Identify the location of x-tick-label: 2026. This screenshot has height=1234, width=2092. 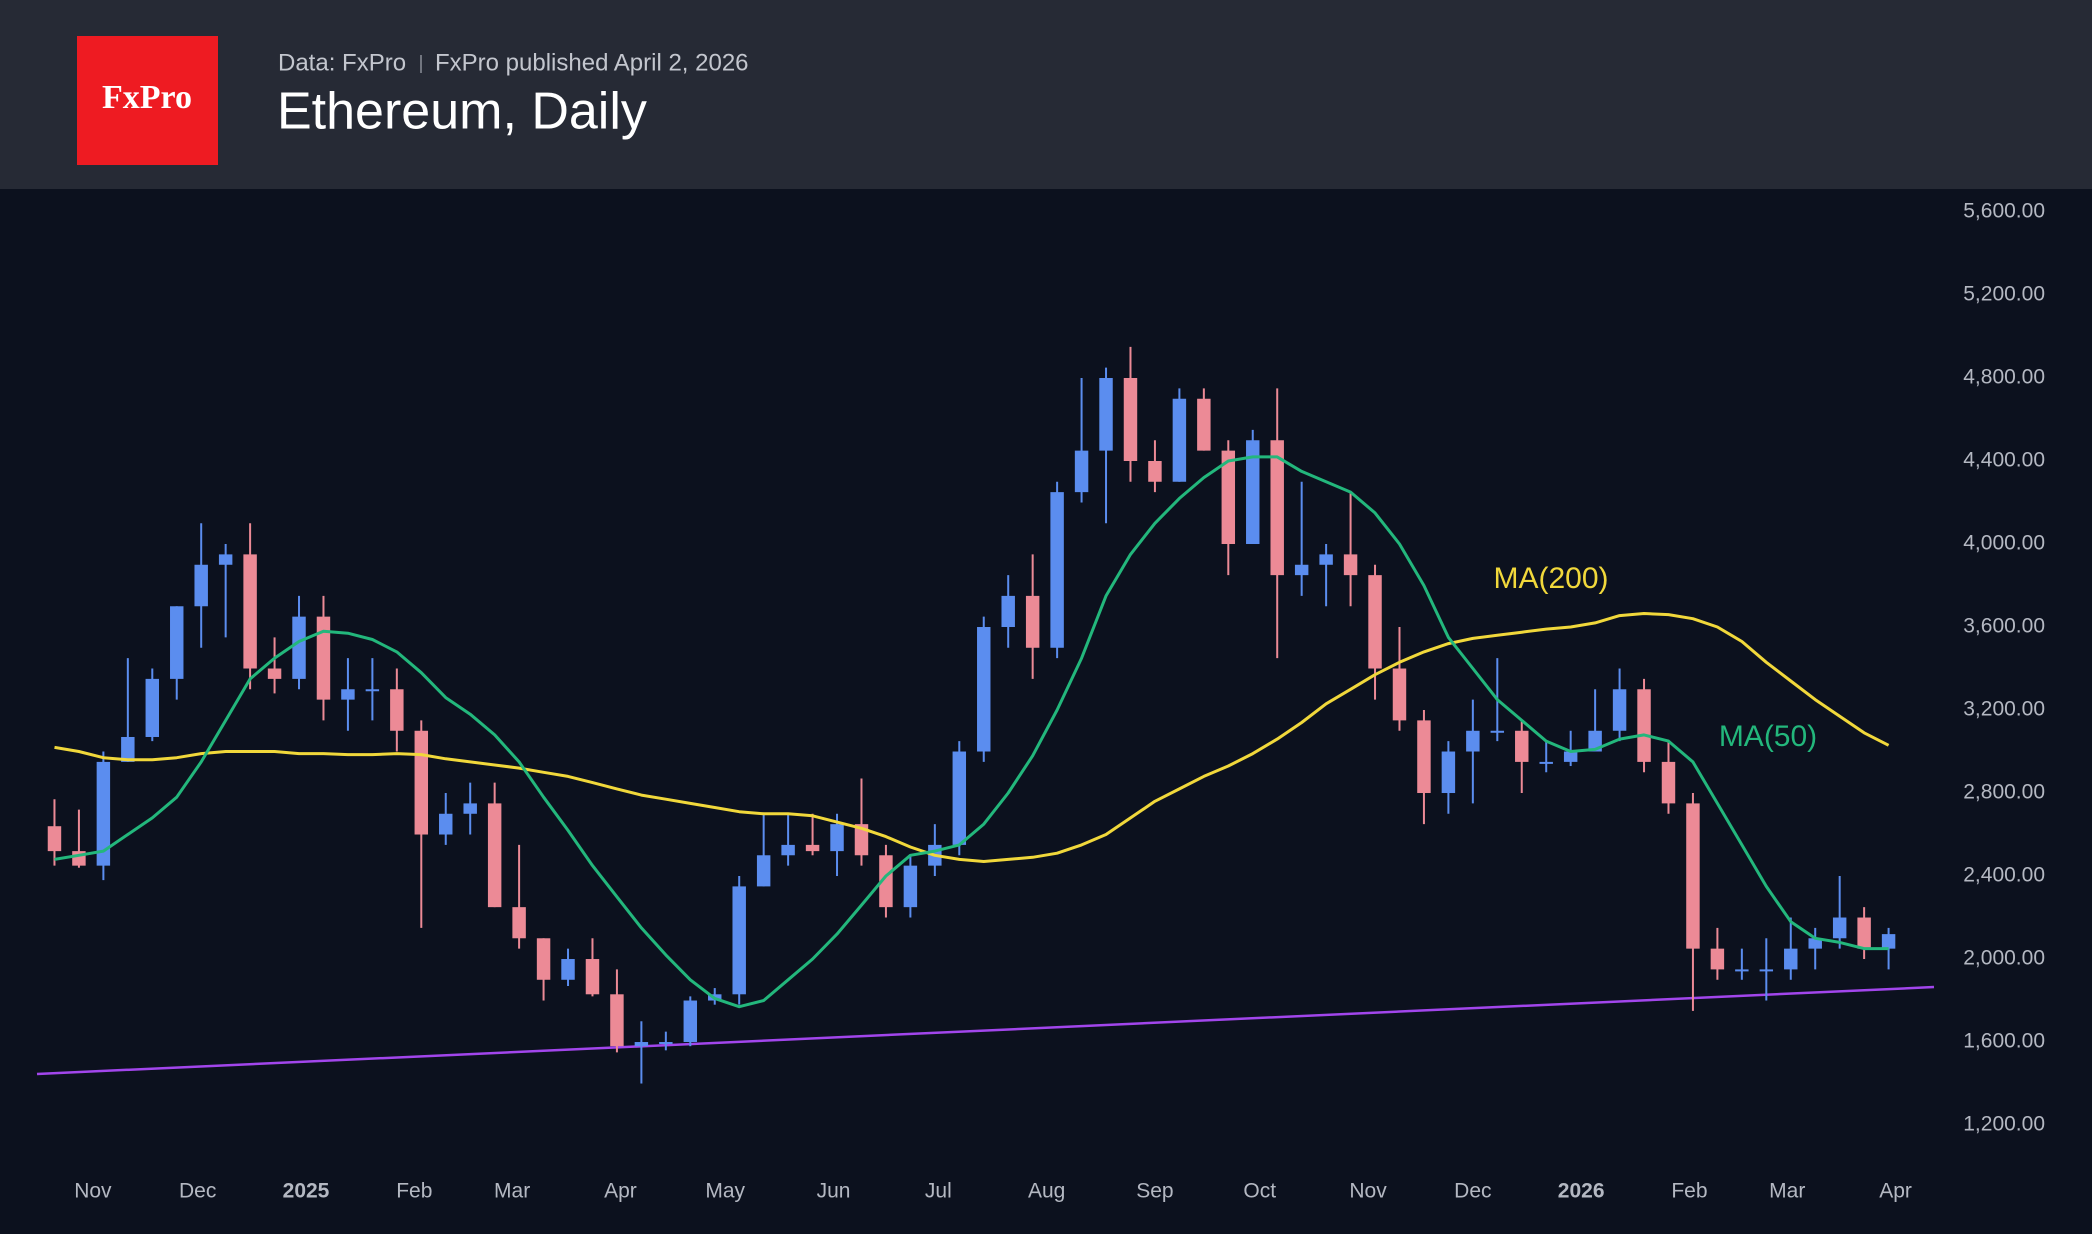
(1581, 1191).